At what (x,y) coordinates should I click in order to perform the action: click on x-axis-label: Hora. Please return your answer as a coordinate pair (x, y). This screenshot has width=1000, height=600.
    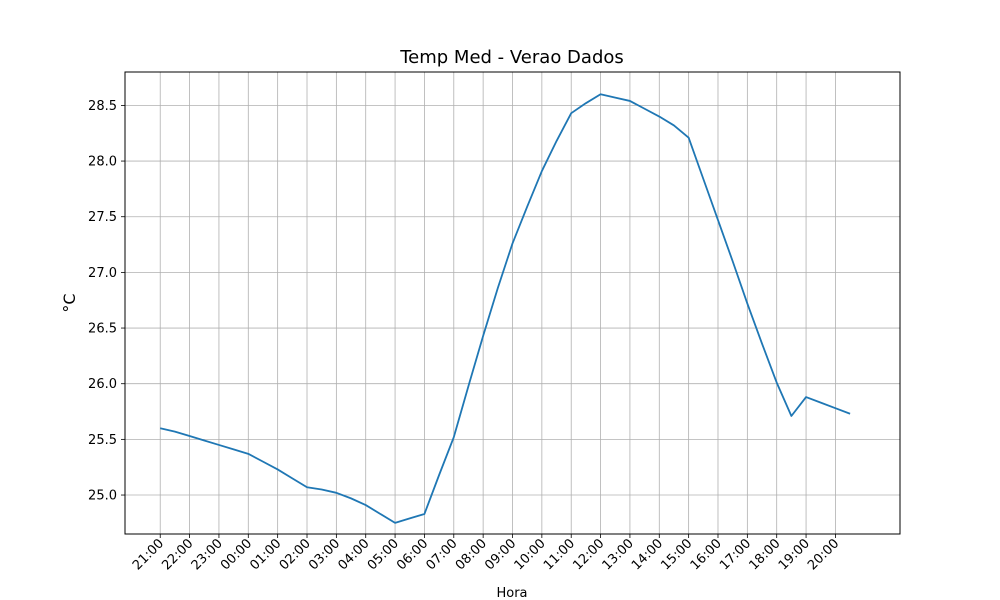
    Looking at the image, I should click on (511, 593).